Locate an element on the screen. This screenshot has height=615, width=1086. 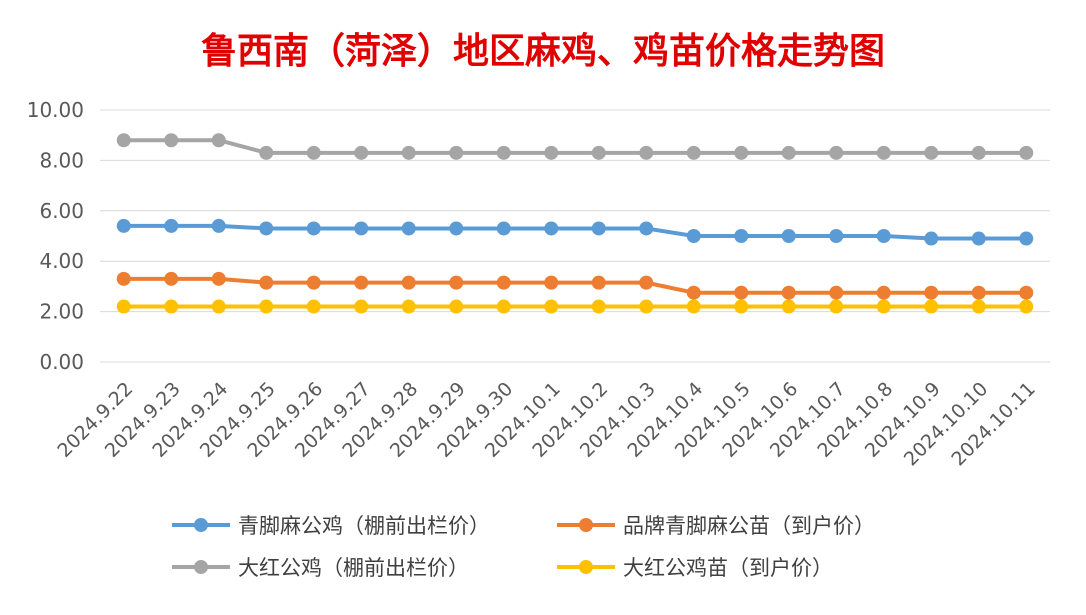
legend-label: 大红公鸡苗（到户价） is located at coordinates (728, 568).